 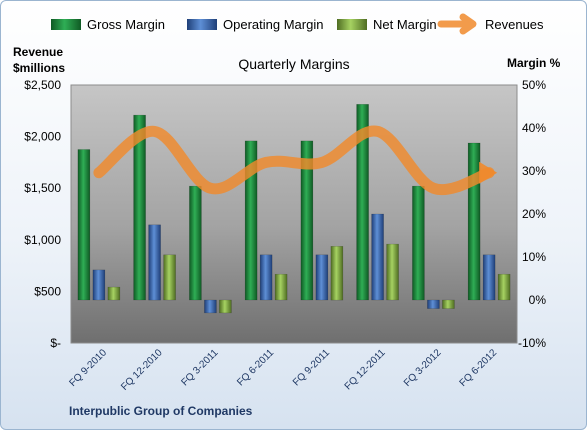 What do you see at coordinates (534, 128) in the screenshot?
I see `right-tick-label: 40%` at bounding box center [534, 128].